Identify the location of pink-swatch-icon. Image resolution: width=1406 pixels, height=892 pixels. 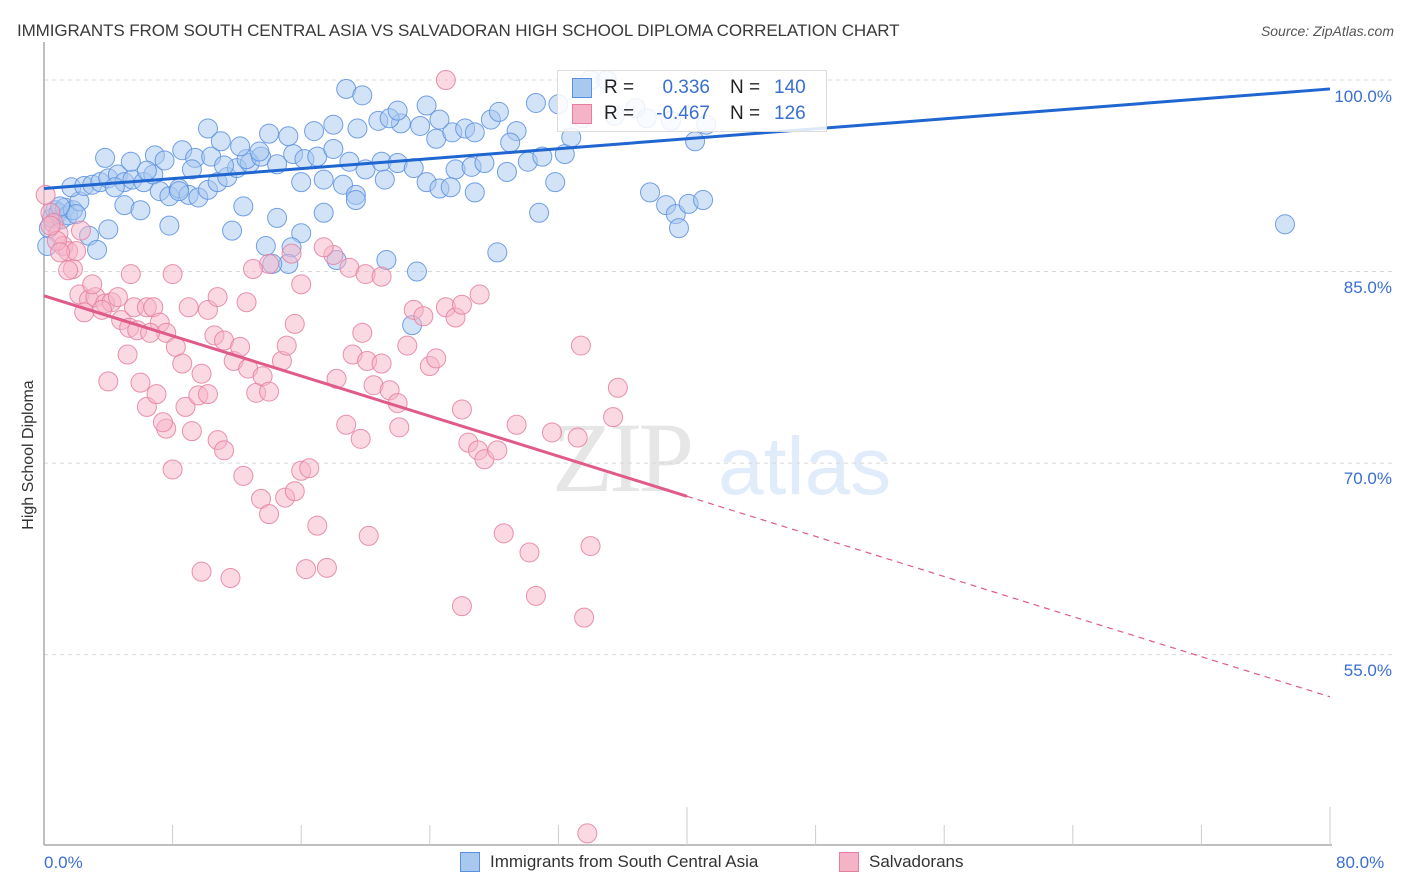
(582, 114).